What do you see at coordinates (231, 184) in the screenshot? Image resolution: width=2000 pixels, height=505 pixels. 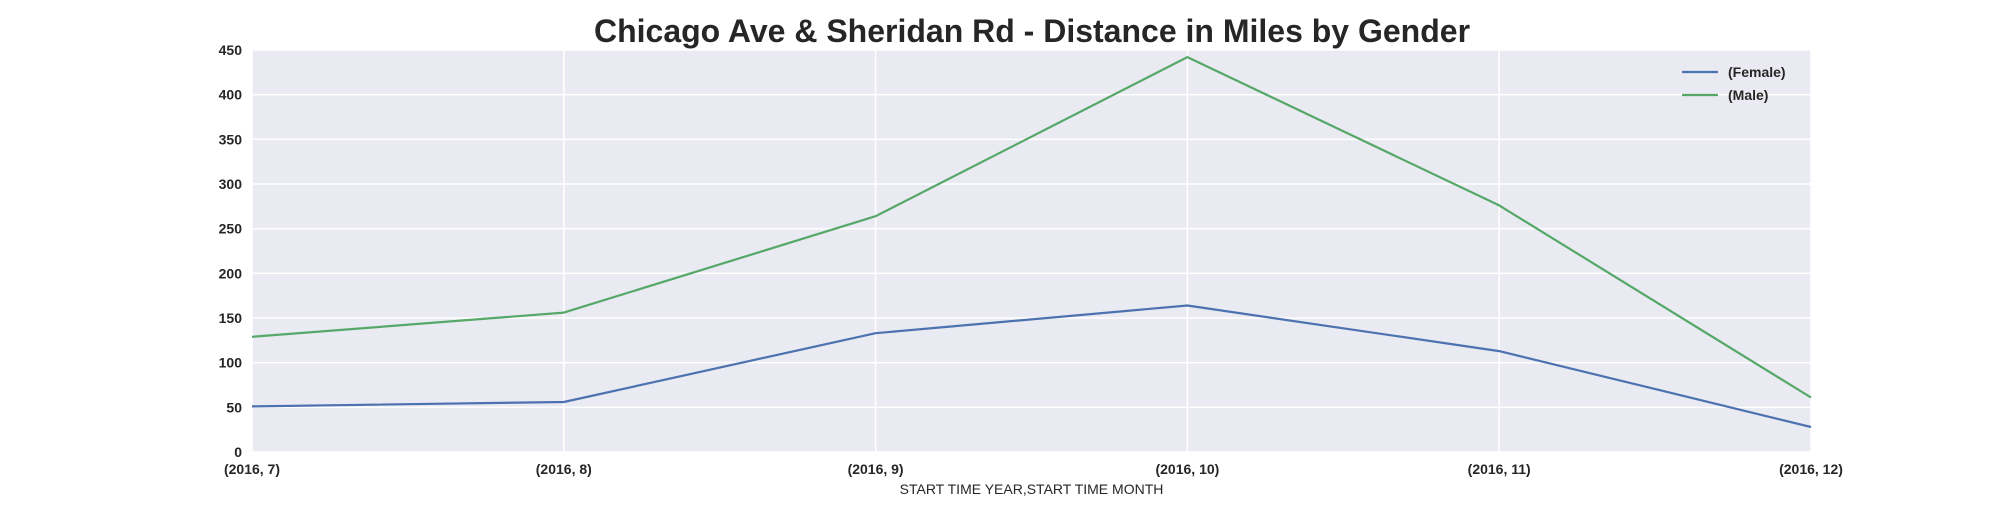 I see `y-tick-label: 300` at bounding box center [231, 184].